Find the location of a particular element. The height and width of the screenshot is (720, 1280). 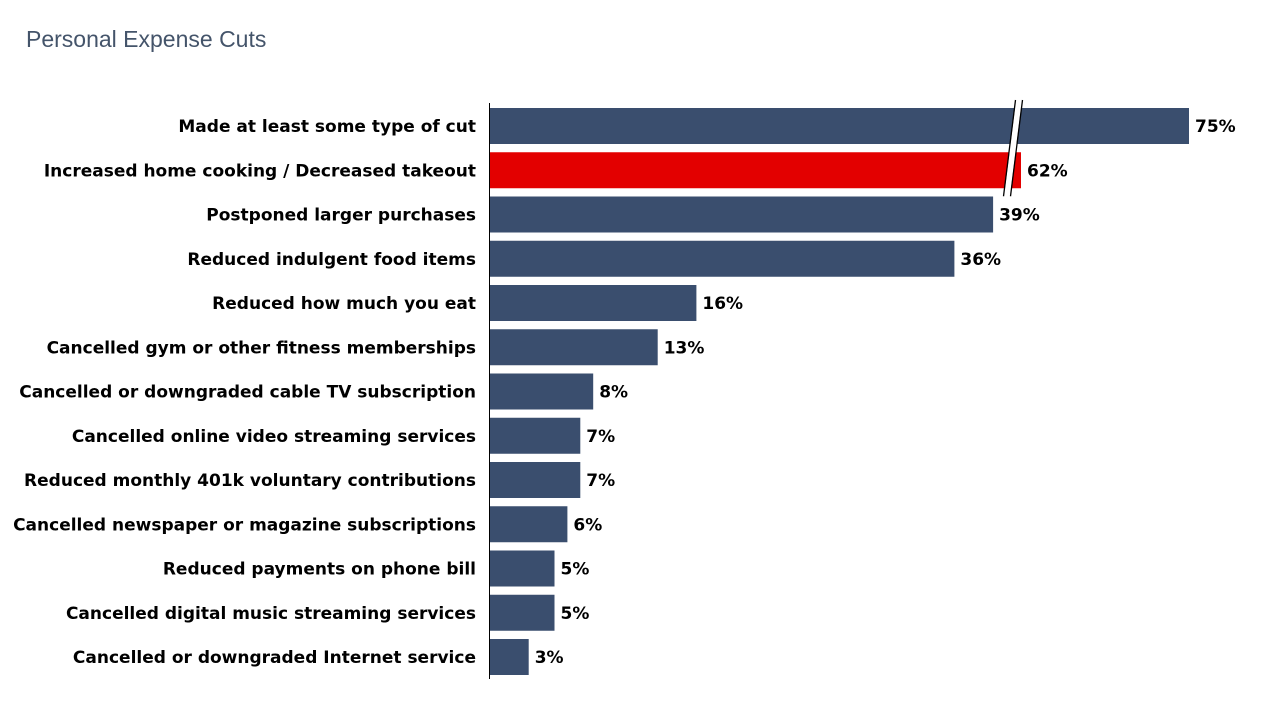

data-label: 3% is located at coordinates (549, 658).